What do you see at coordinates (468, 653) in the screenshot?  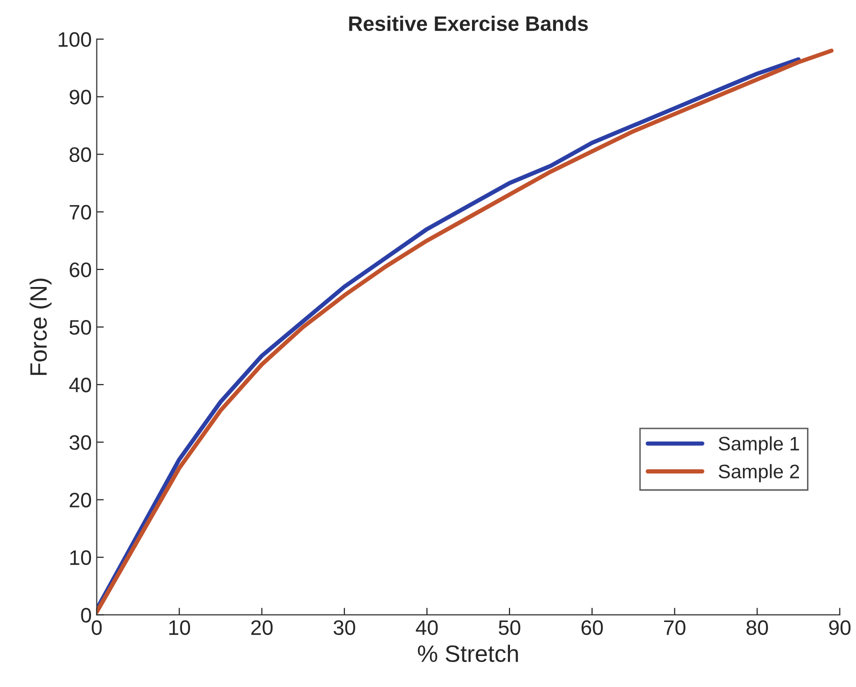 I see `x-axis-title: % Stretch` at bounding box center [468, 653].